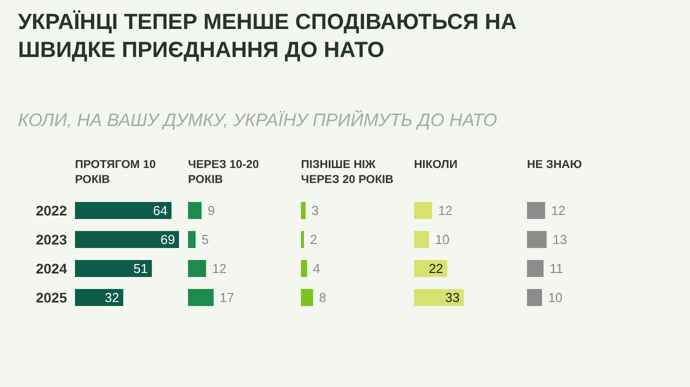 This screenshot has height=387, width=690. Describe the element at coordinates (316, 268) in the screenshot. I see `data-label: 4` at that location.